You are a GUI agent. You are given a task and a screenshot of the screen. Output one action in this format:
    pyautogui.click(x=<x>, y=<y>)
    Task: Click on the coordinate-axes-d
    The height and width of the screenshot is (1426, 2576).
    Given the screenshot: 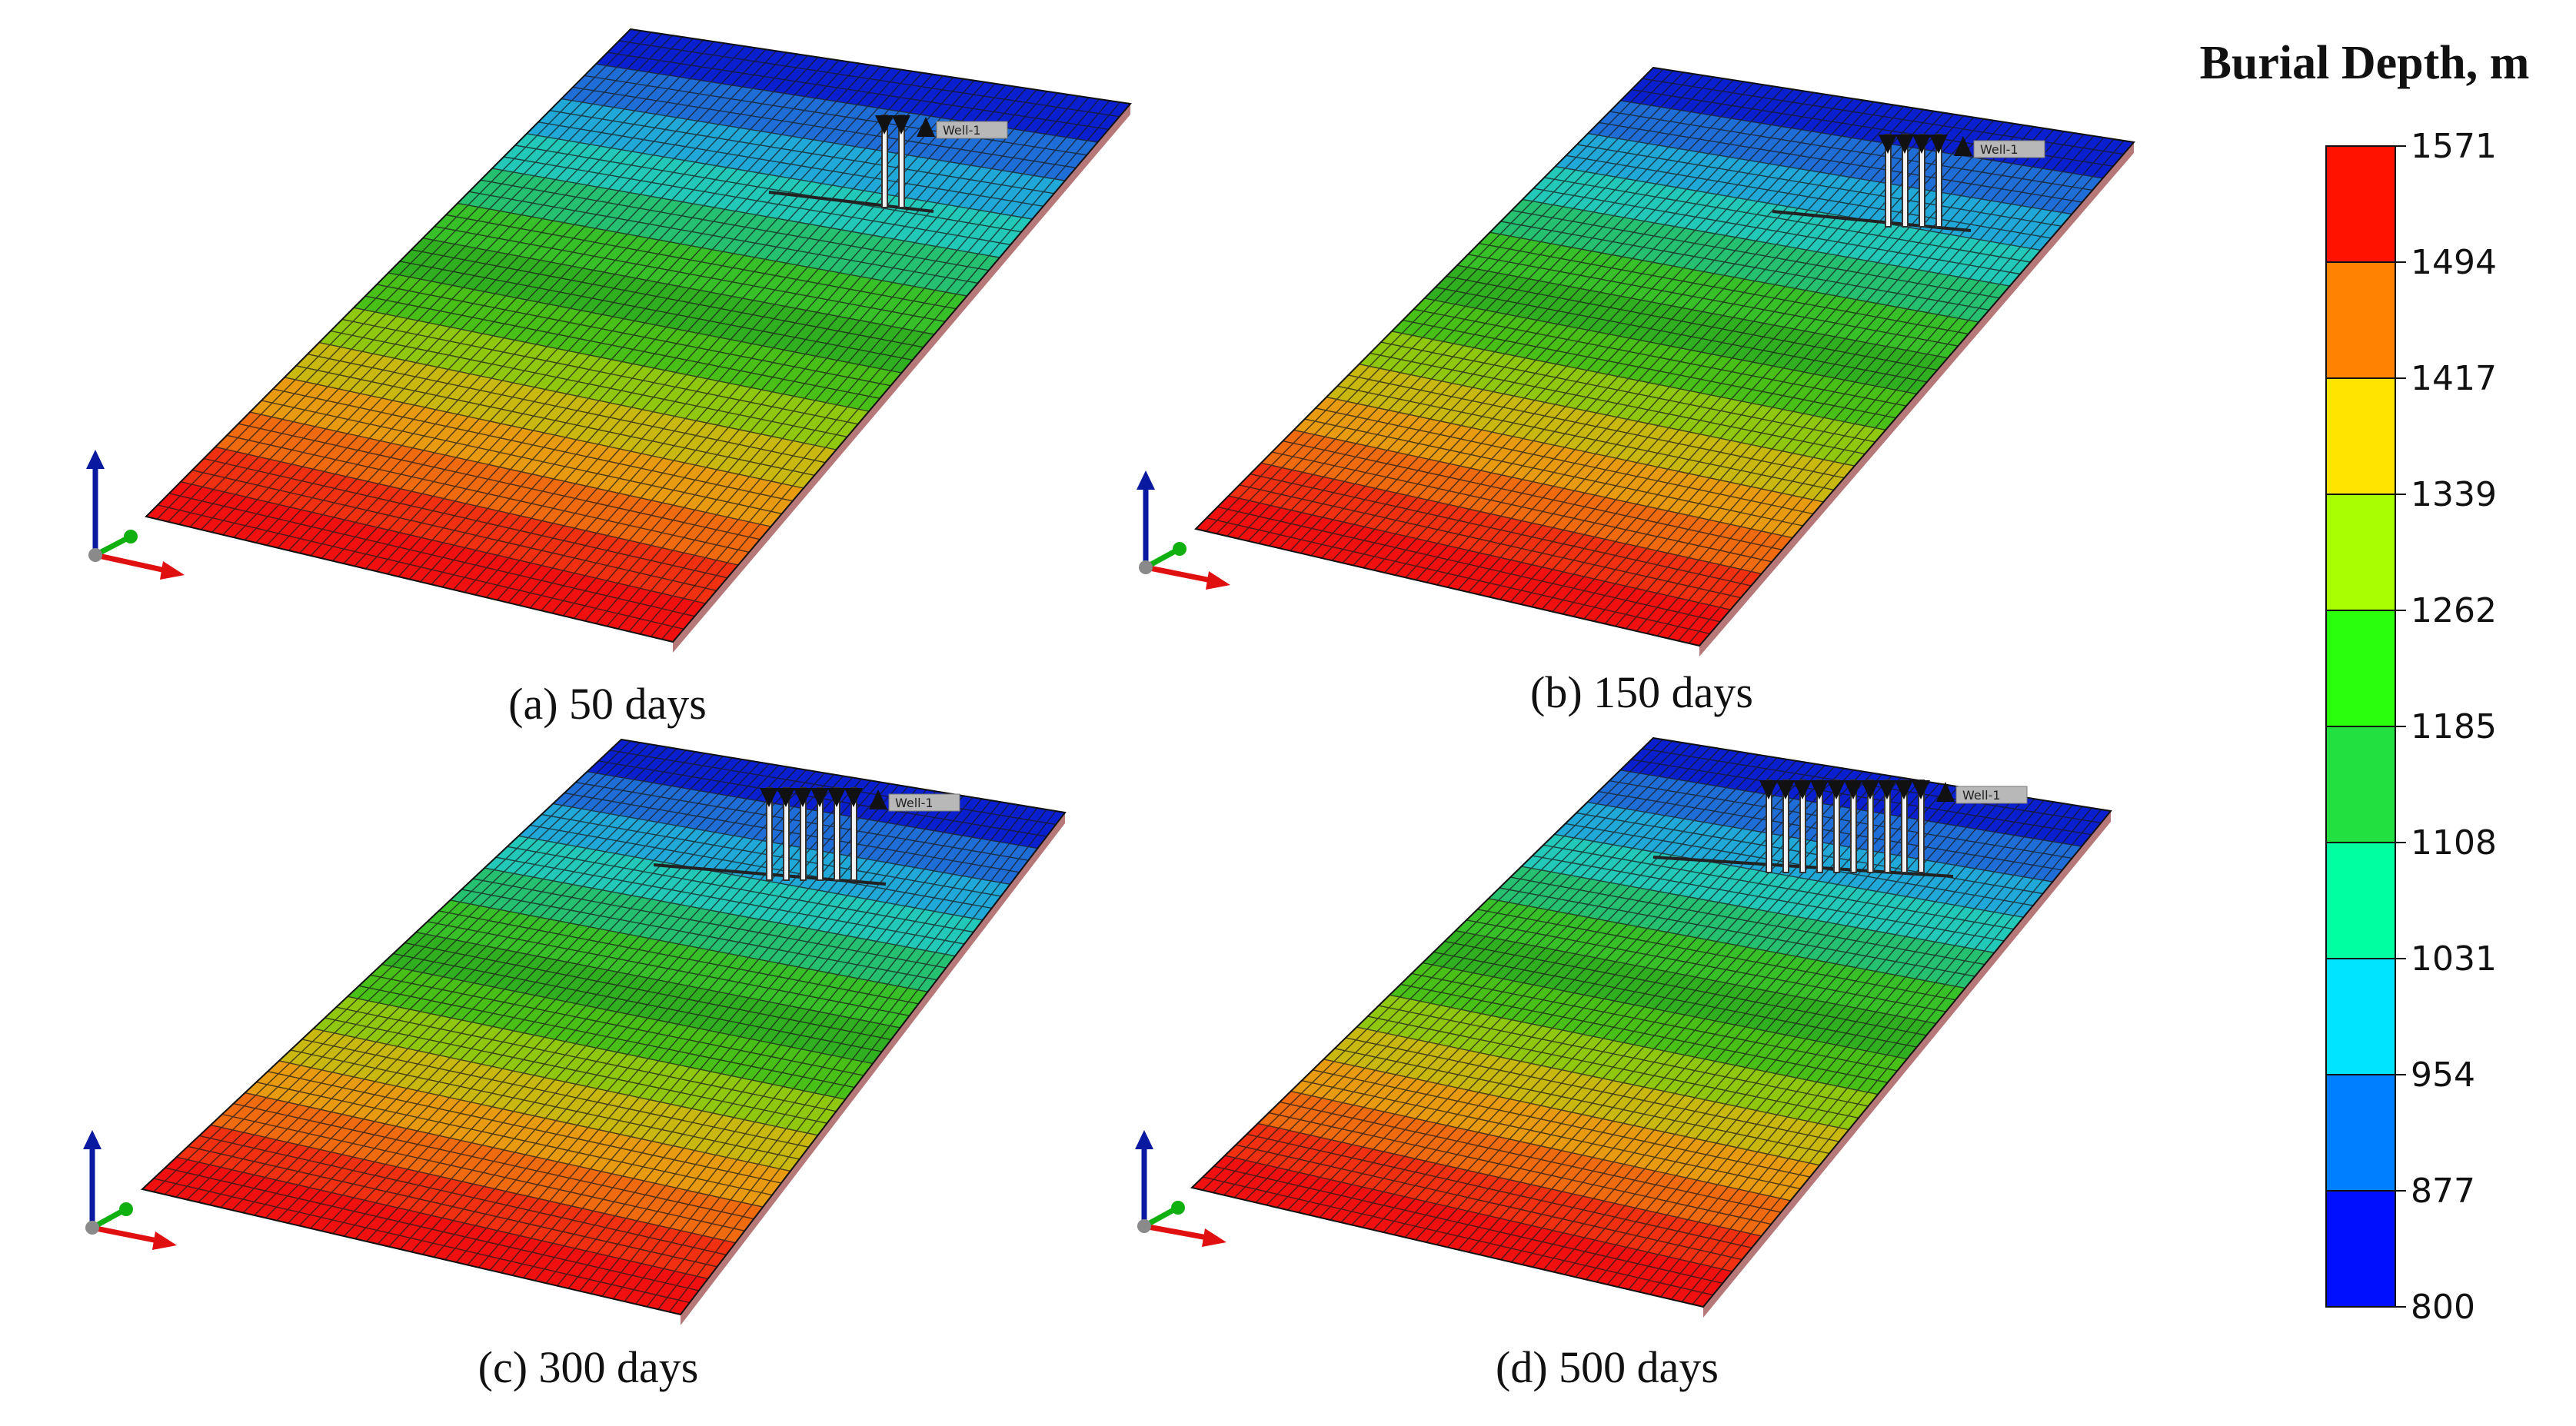 What is the action you would take?
    pyautogui.click(x=1180, y=1188)
    